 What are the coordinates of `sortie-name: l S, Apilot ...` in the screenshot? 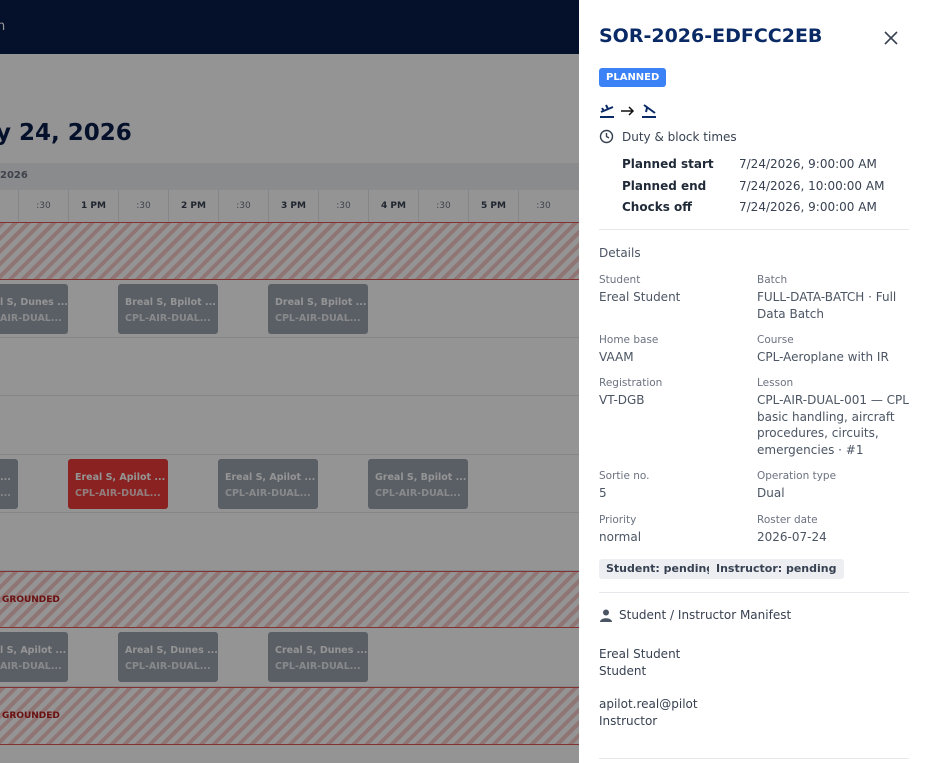 It's located at (33, 650).